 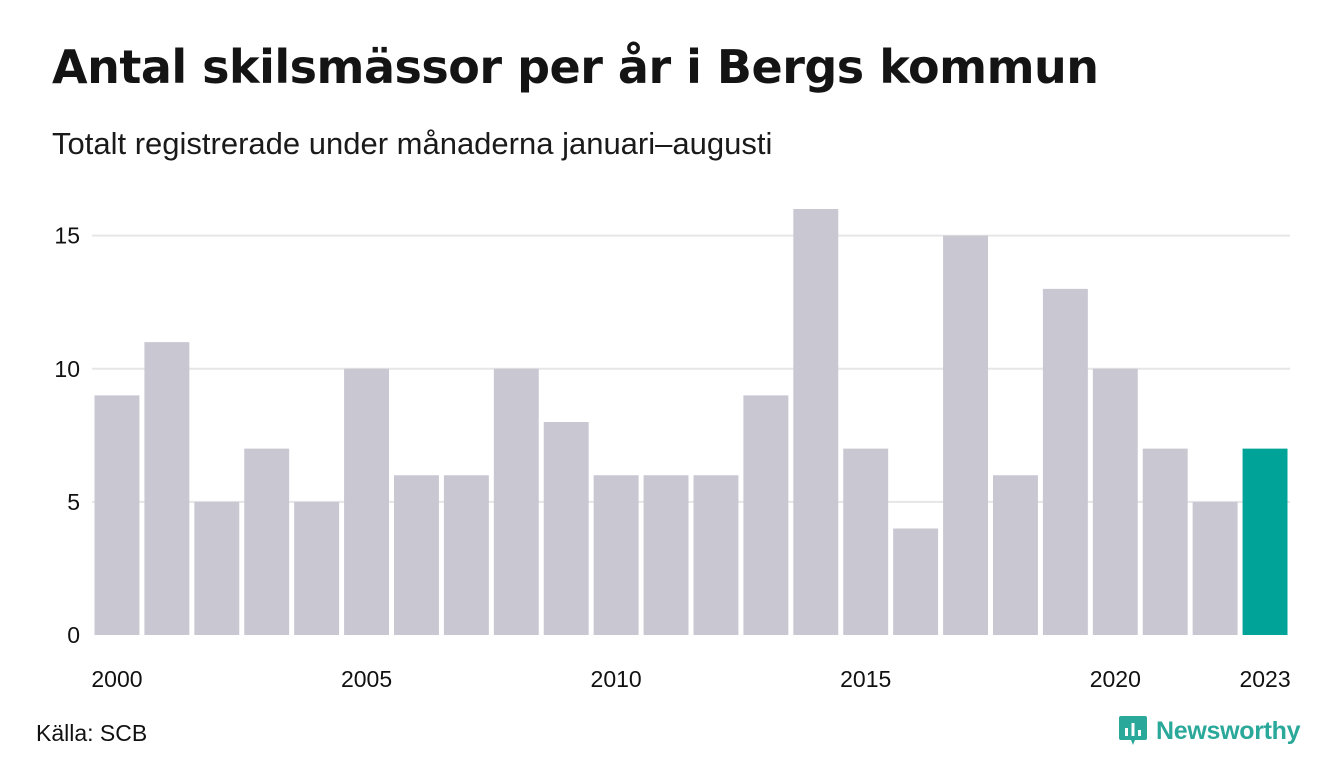 I want to click on bar-2018, so click(x=1015, y=555).